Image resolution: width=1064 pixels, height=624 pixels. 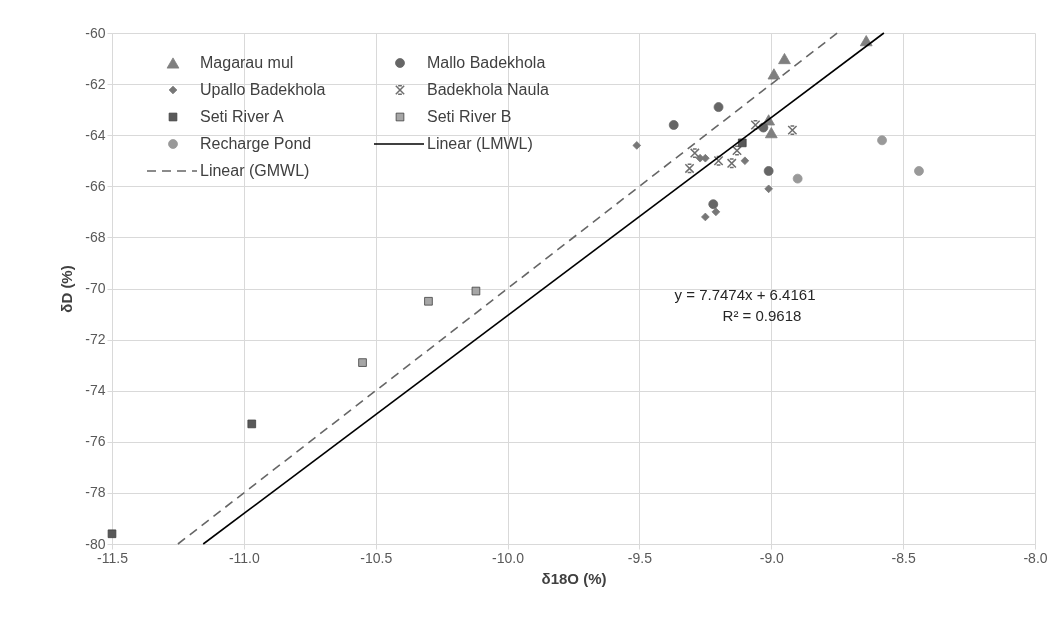 I want to click on y-tick-label: -60, so click(x=95, y=32).